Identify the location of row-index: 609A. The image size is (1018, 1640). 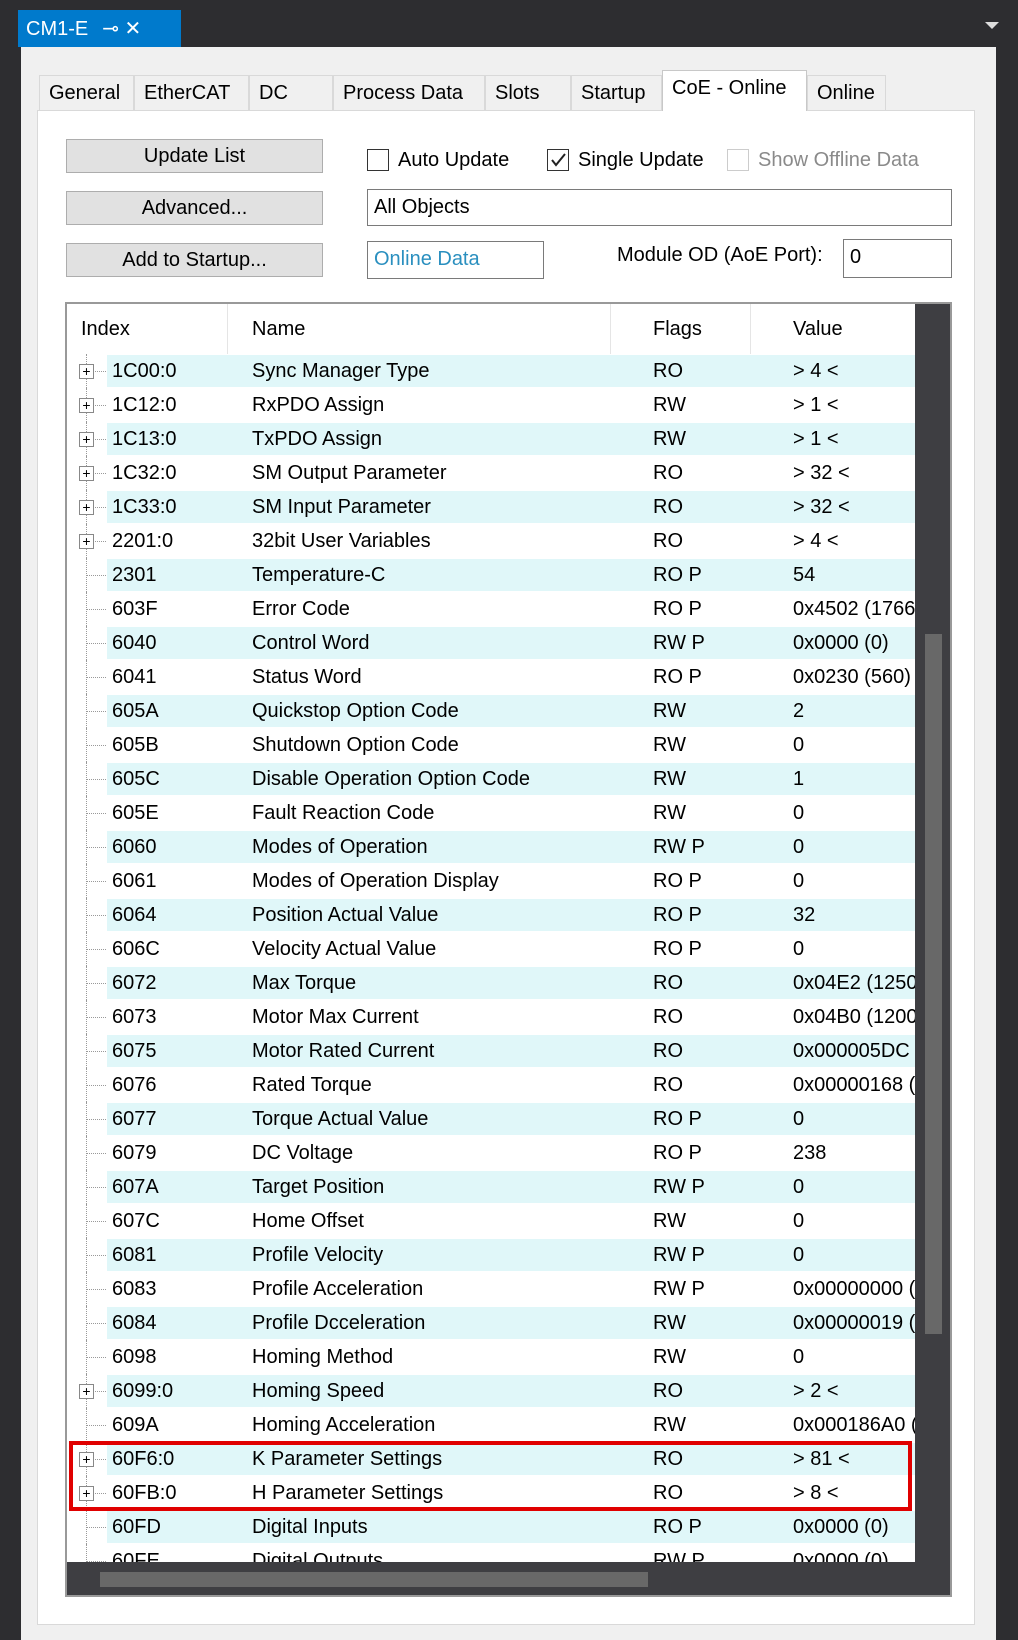
(135, 1425).